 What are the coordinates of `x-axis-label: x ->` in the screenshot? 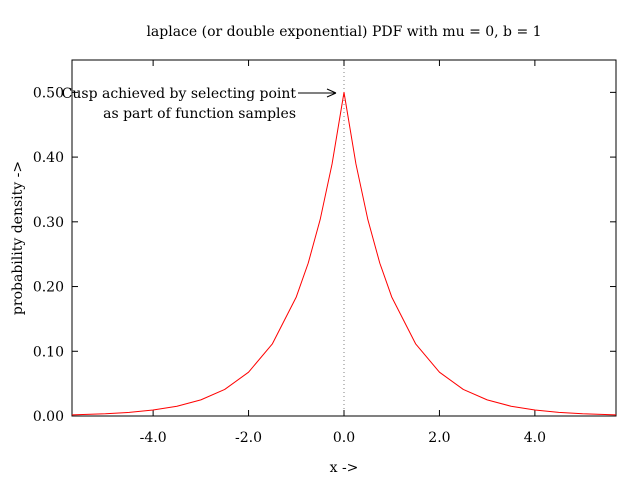 It's located at (344, 468).